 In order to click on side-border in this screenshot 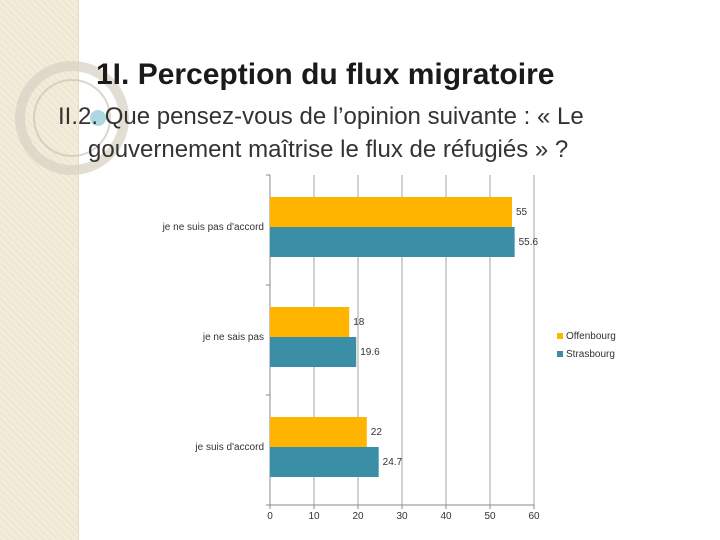, I will do `click(78, 270)`.